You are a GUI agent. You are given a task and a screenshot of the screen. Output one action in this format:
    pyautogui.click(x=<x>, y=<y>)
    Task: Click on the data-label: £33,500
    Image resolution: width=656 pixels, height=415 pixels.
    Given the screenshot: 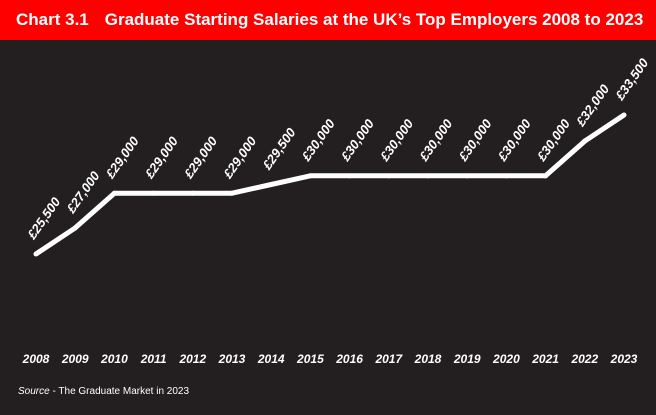 What is the action you would take?
    pyautogui.click(x=632, y=79)
    